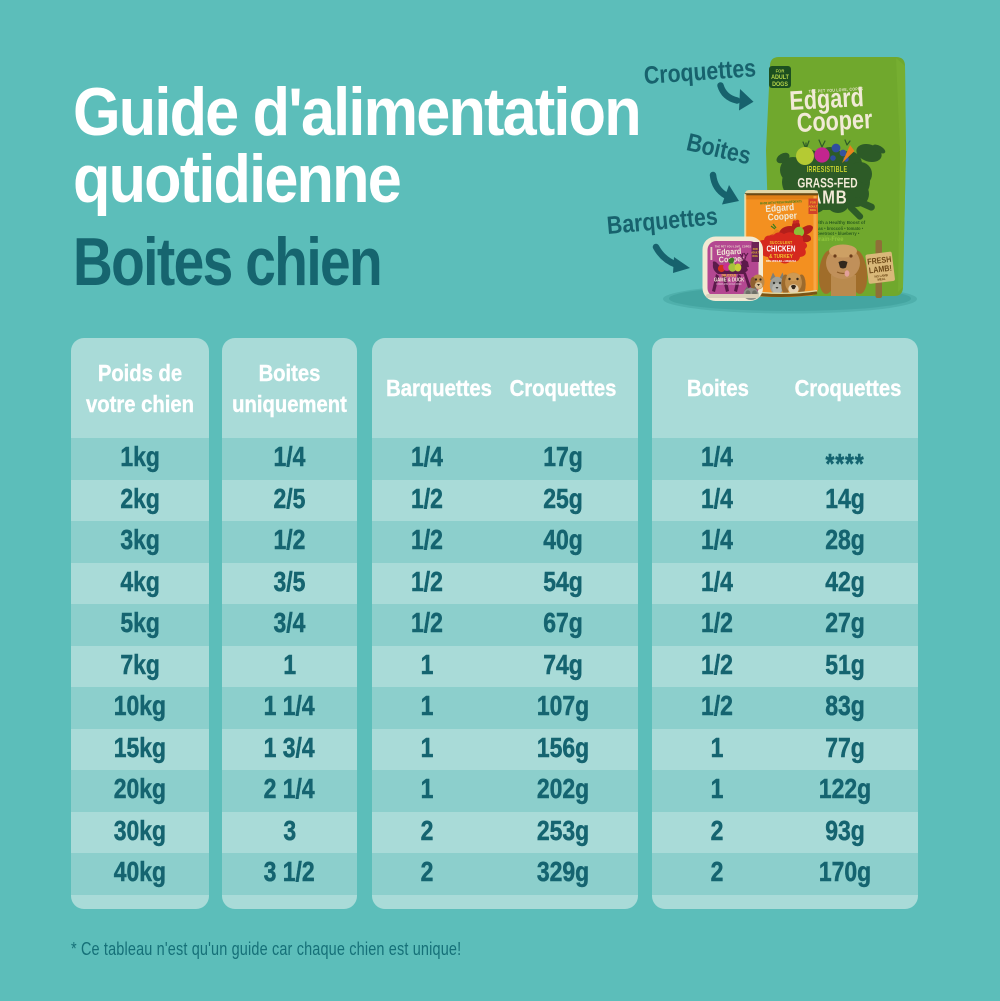 This screenshot has width=1000, height=1001. What do you see at coordinates (827, 170) in the screenshot?
I see `svg-text: IRRESISTIBLE` at bounding box center [827, 170].